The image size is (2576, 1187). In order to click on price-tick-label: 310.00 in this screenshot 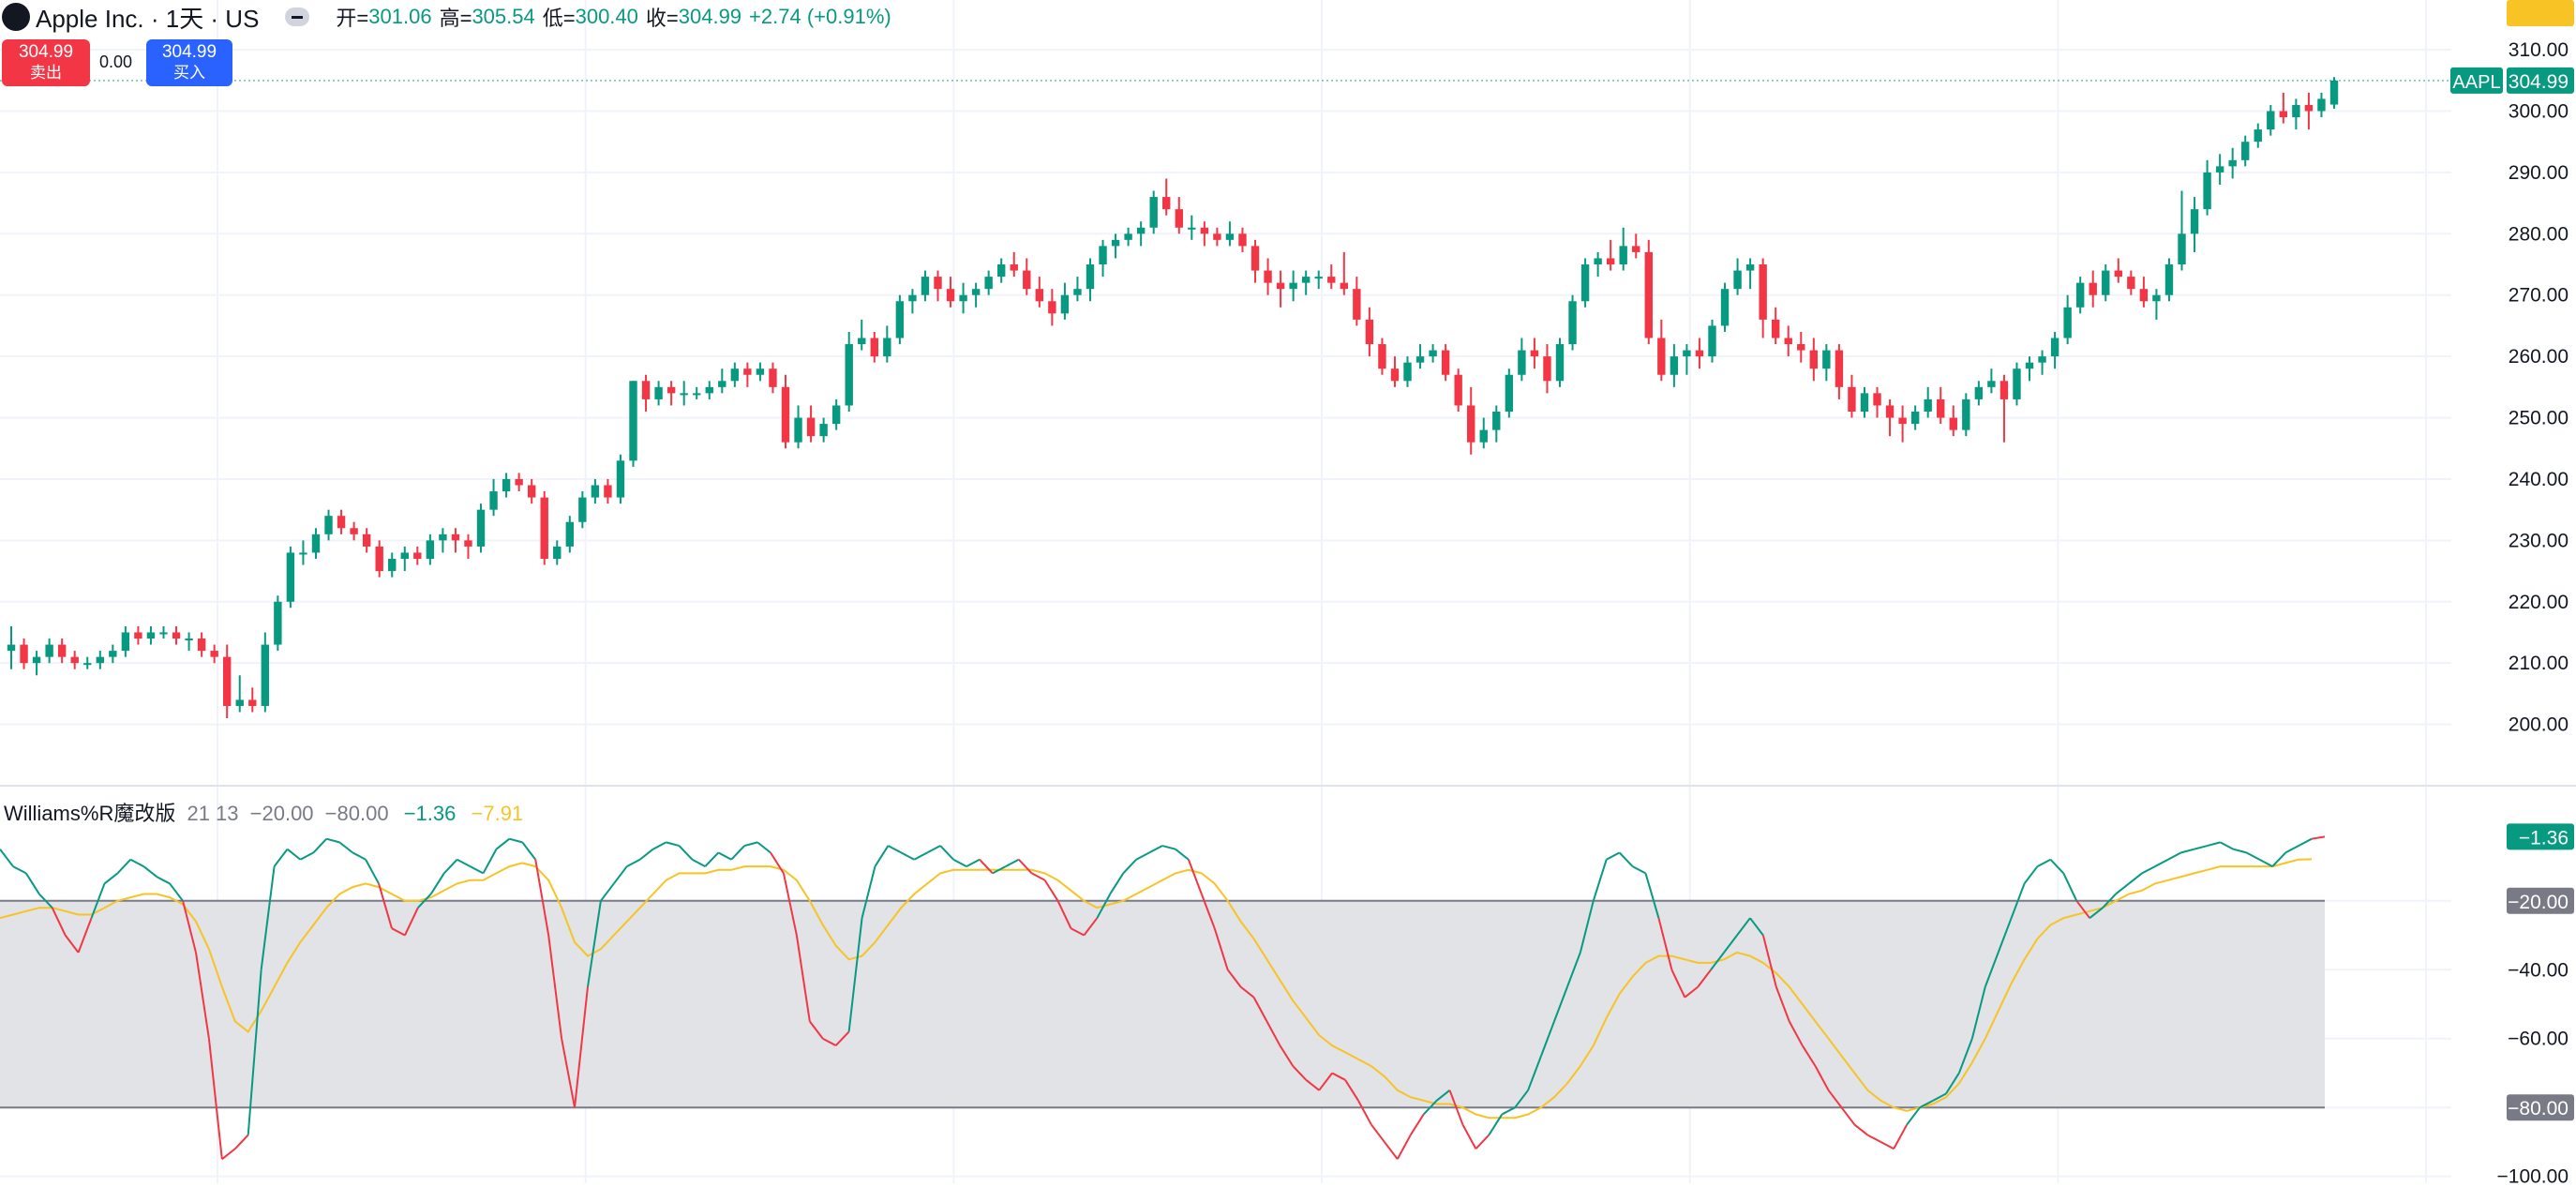, I will do `click(2539, 50)`.